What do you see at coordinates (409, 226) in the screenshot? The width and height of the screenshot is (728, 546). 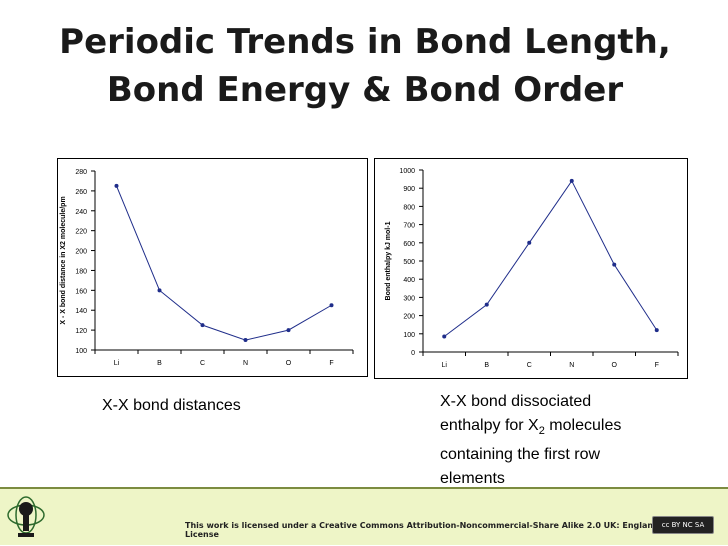 I see `y-tick-label: 700` at bounding box center [409, 226].